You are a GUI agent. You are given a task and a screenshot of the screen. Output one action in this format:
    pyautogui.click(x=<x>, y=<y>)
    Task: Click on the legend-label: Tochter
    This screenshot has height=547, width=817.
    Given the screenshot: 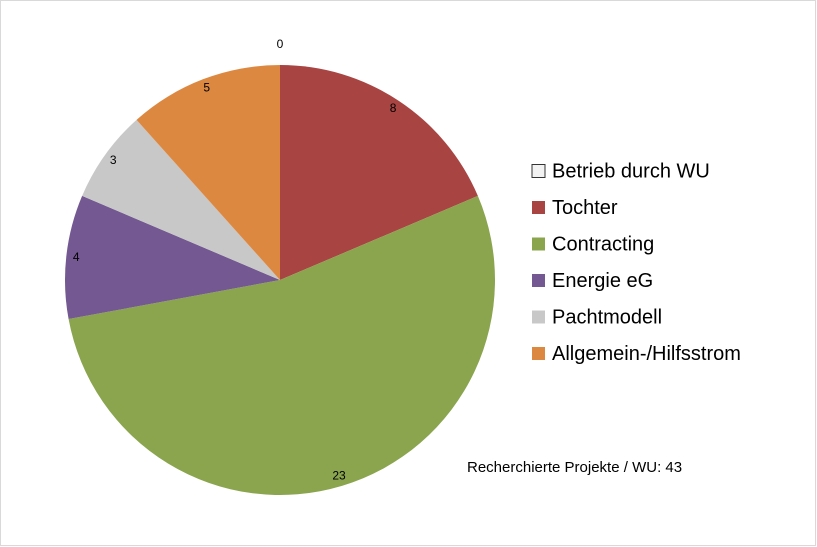 What is the action you would take?
    pyautogui.click(x=585, y=208)
    